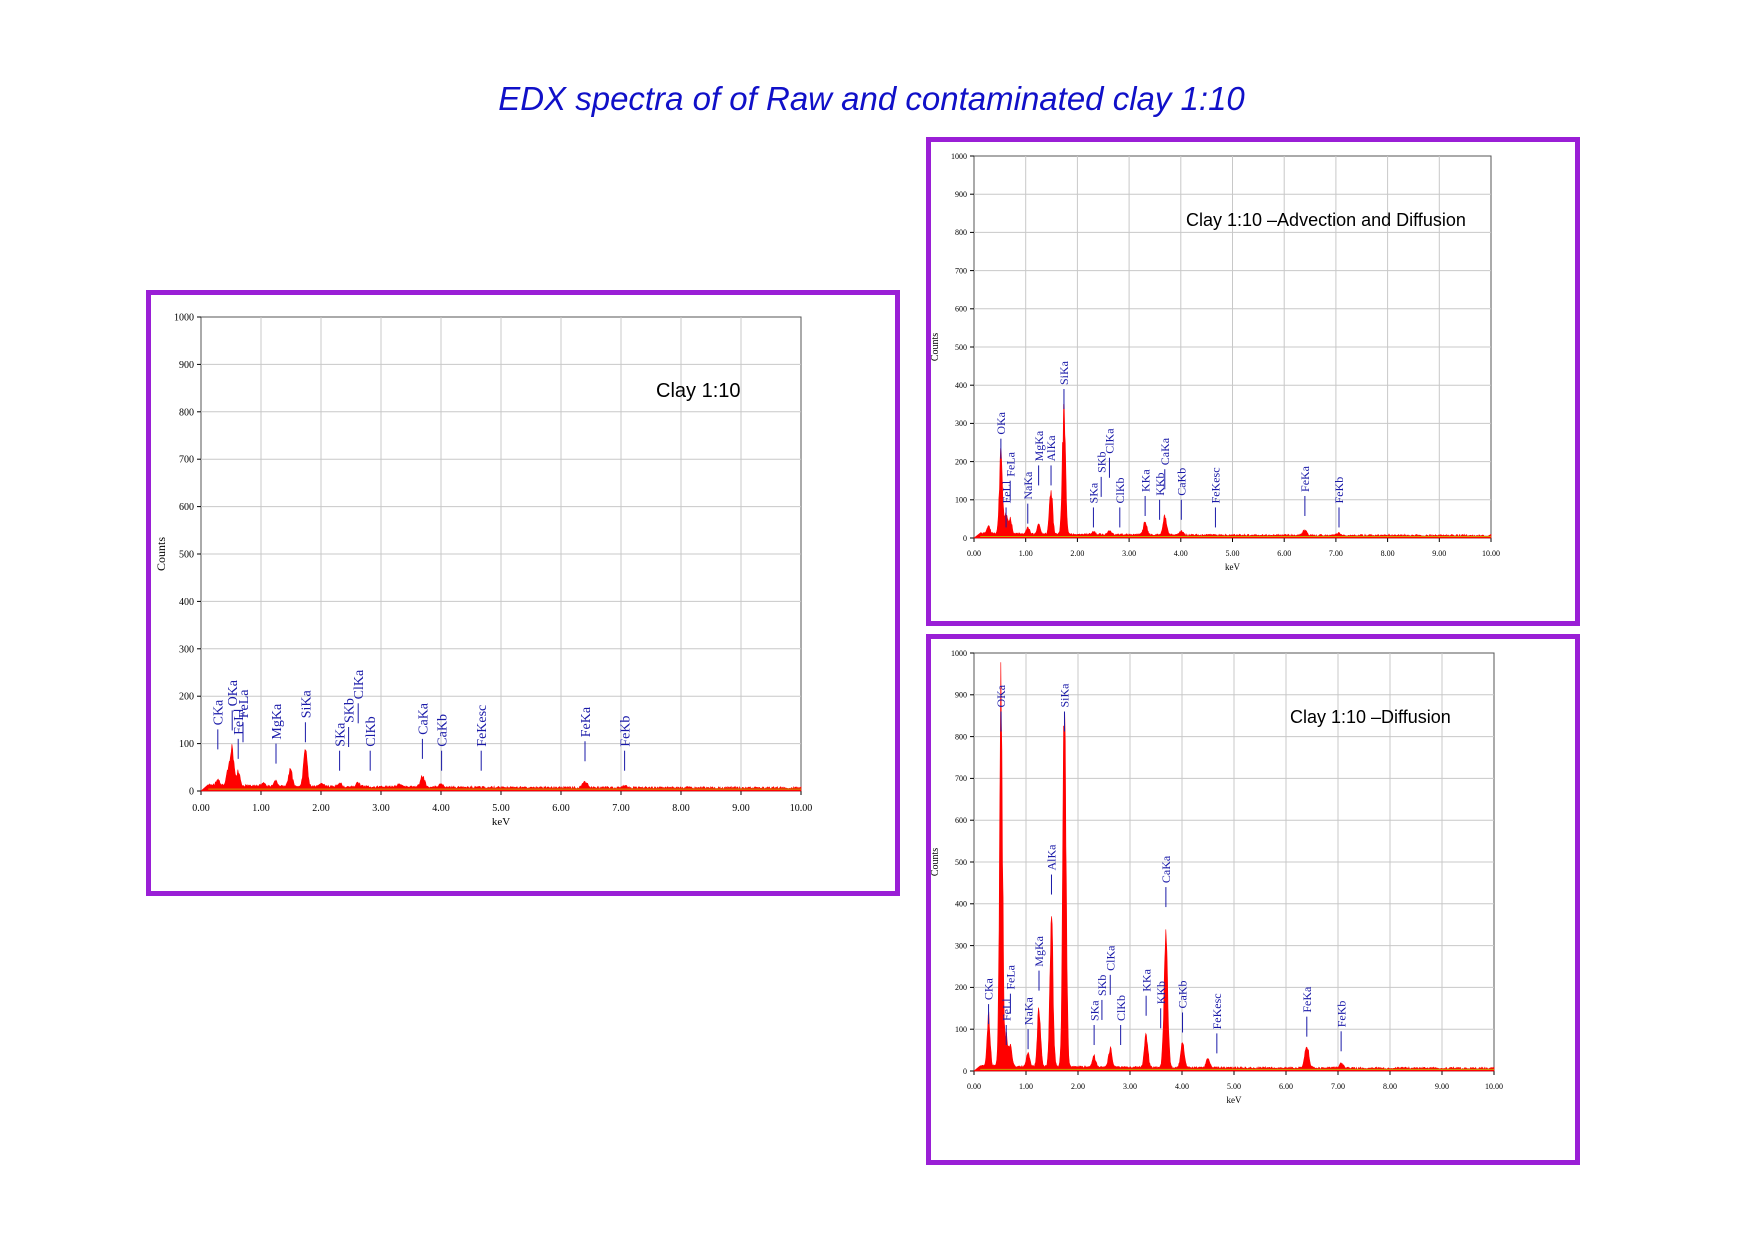 The height and width of the screenshot is (1249, 1743). Describe the element at coordinates (961, 945) in the screenshot. I see `y-tick-label: 300` at that location.